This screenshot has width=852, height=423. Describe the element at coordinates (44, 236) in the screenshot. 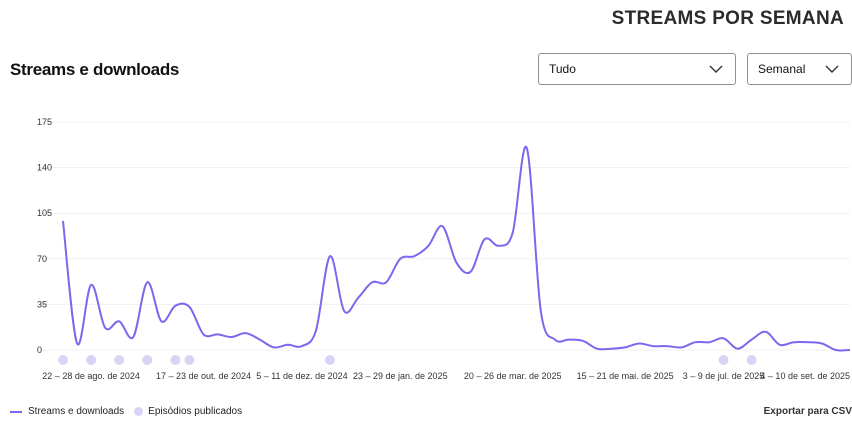

I see `y-axis: 0 35 70 105 140 175` at that location.